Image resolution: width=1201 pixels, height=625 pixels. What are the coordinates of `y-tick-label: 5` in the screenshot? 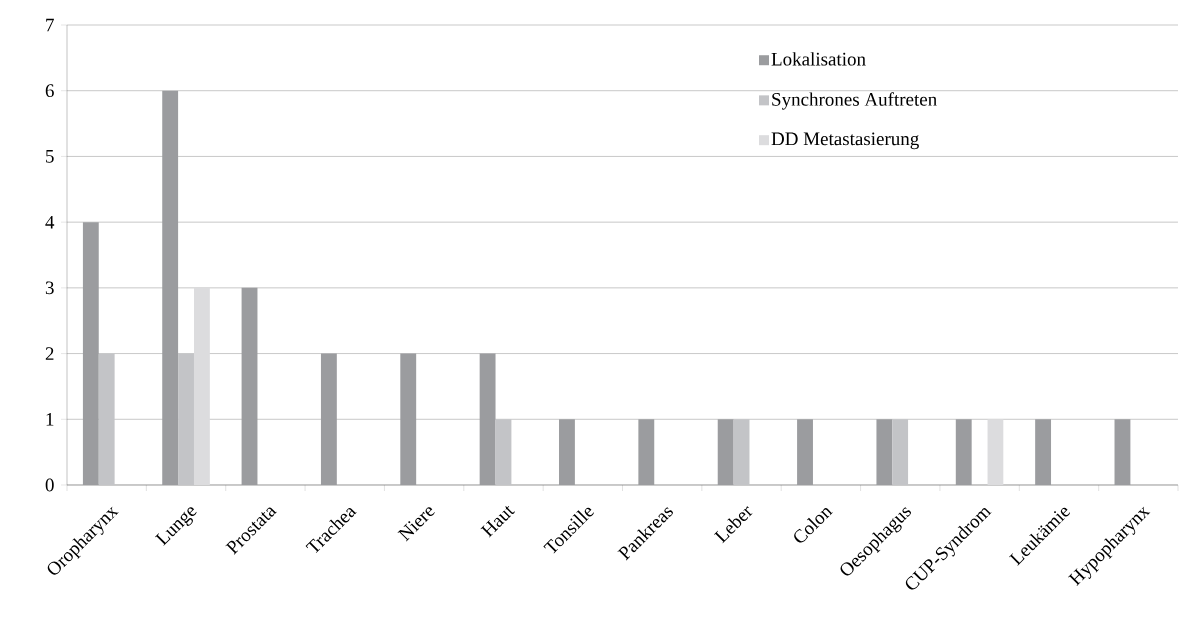 It's located at (50, 156).